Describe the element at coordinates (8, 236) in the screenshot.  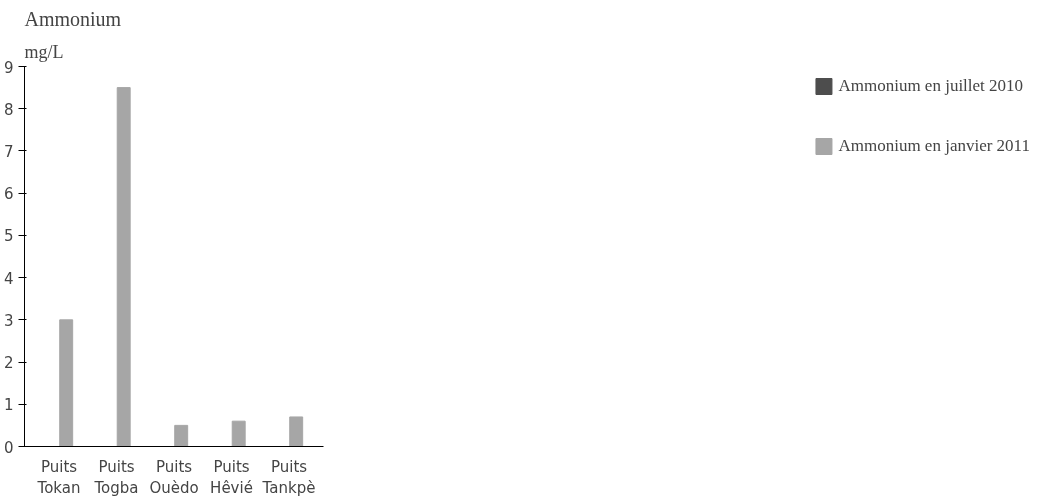
I see `y-tick-label: 5` at that location.